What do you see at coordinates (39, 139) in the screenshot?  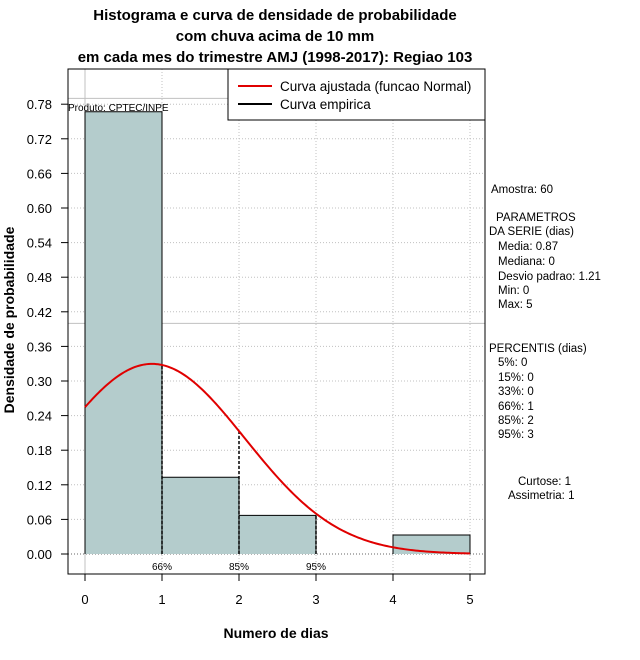 I see `y-tick-label: 0.72` at bounding box center [39, 139].